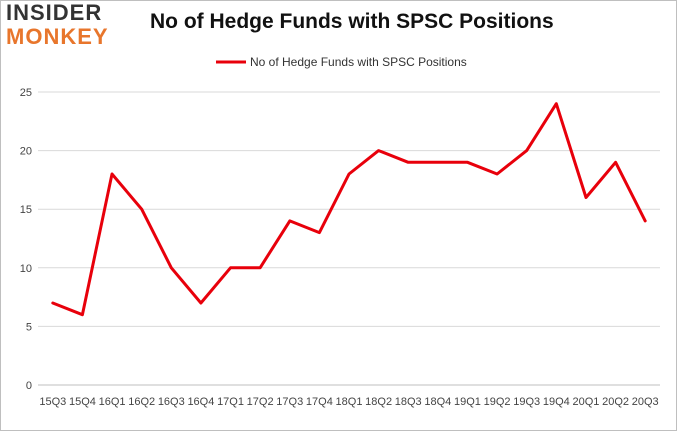  I want to click on y-tick-label: 25, so click(26, 93).